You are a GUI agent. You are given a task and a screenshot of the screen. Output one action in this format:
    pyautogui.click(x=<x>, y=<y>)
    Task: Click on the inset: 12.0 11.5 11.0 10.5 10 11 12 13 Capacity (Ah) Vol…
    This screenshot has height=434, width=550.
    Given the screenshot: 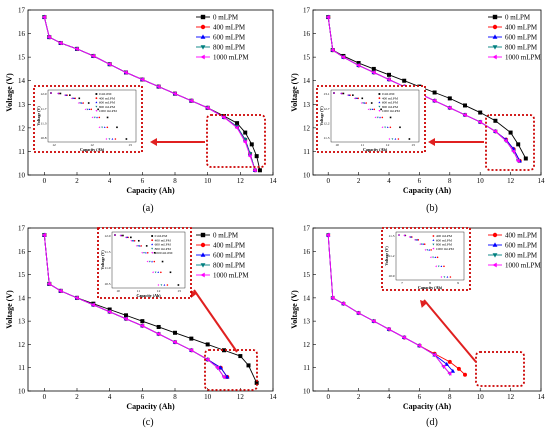 What is the action you would take?
    pyautogui.click(x=144, y=263)
    